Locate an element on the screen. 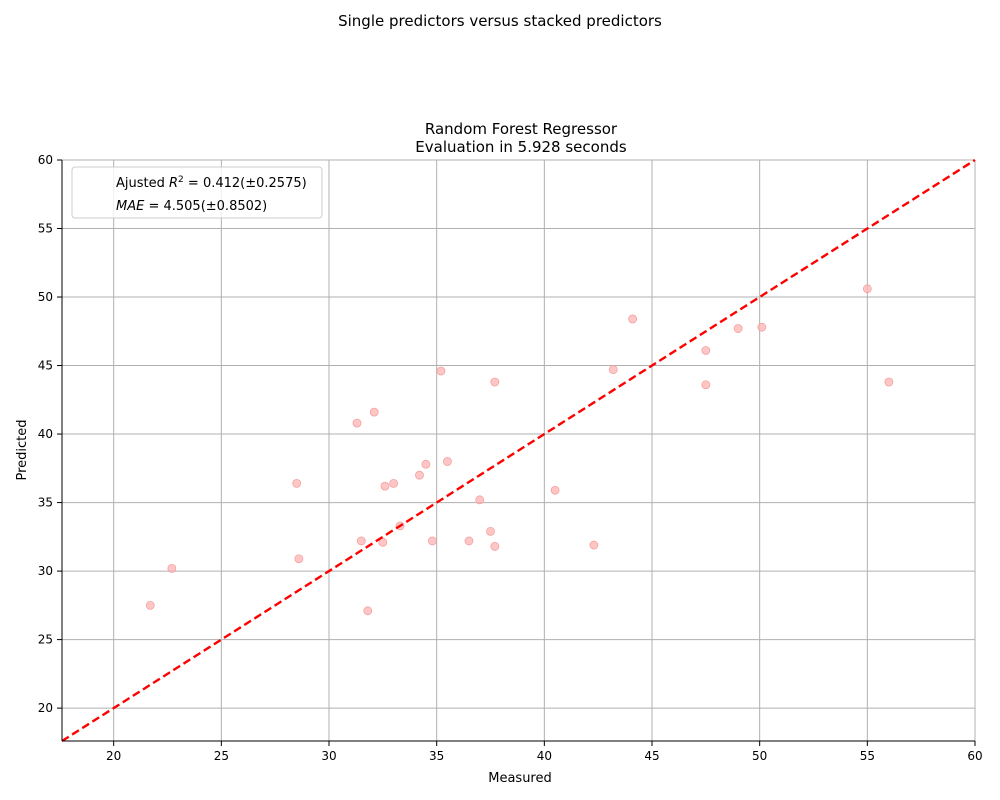 This screenshot has width=1000, height=800. legend-box is located at coordinates (197, 192).